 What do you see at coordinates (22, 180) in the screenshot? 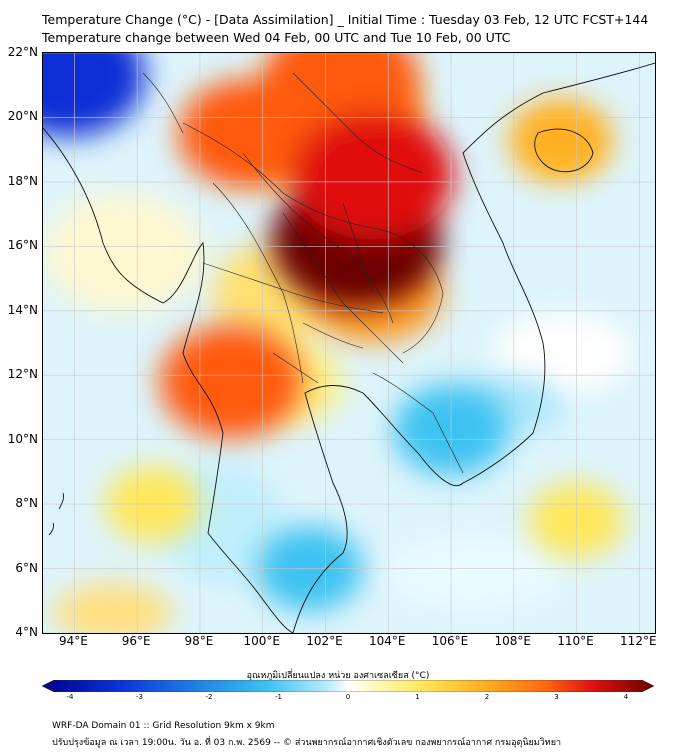
I see `lat-label: 18°N` at bounding box center [22, 180].